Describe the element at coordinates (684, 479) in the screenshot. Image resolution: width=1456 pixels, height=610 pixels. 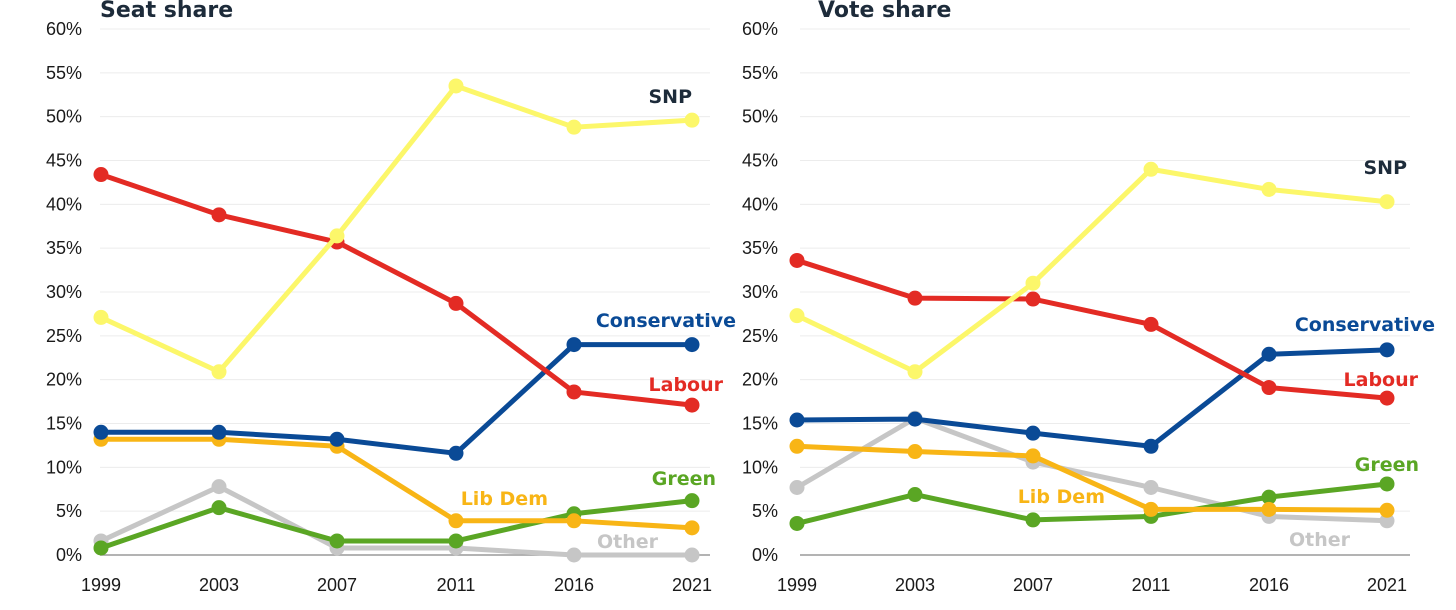
I see `green-label: Green` at that location.